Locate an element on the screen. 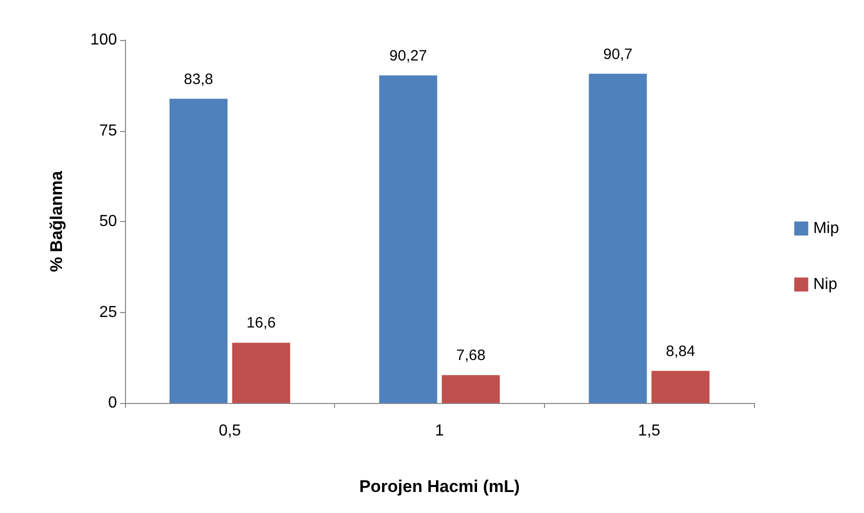  data-label: 90,27 is located at coordinates (408, 55).